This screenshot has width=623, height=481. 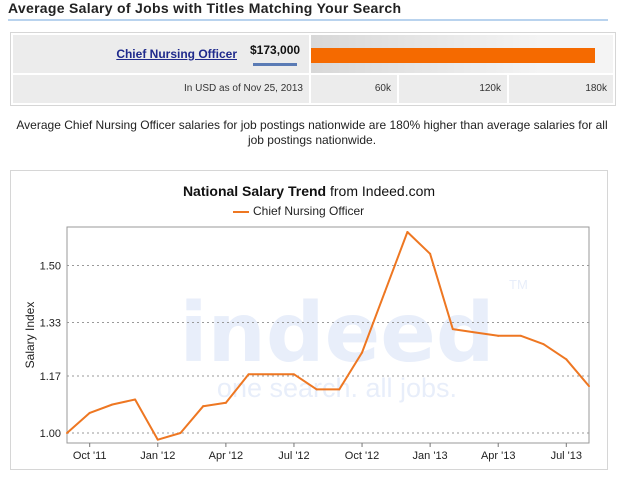 I want to click on y-tick-label: 1.50, so click(x=50, y=267).